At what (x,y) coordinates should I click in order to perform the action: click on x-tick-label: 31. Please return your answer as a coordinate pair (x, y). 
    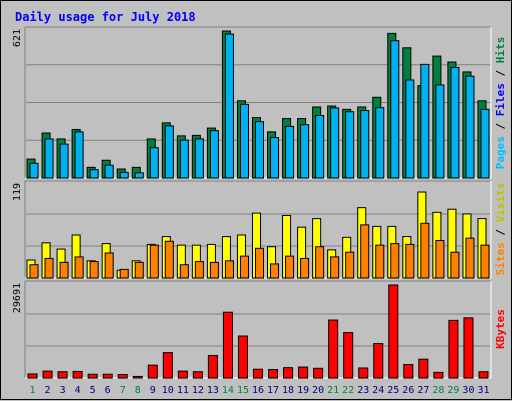
    Looking at the image, I should click on (483, 390).